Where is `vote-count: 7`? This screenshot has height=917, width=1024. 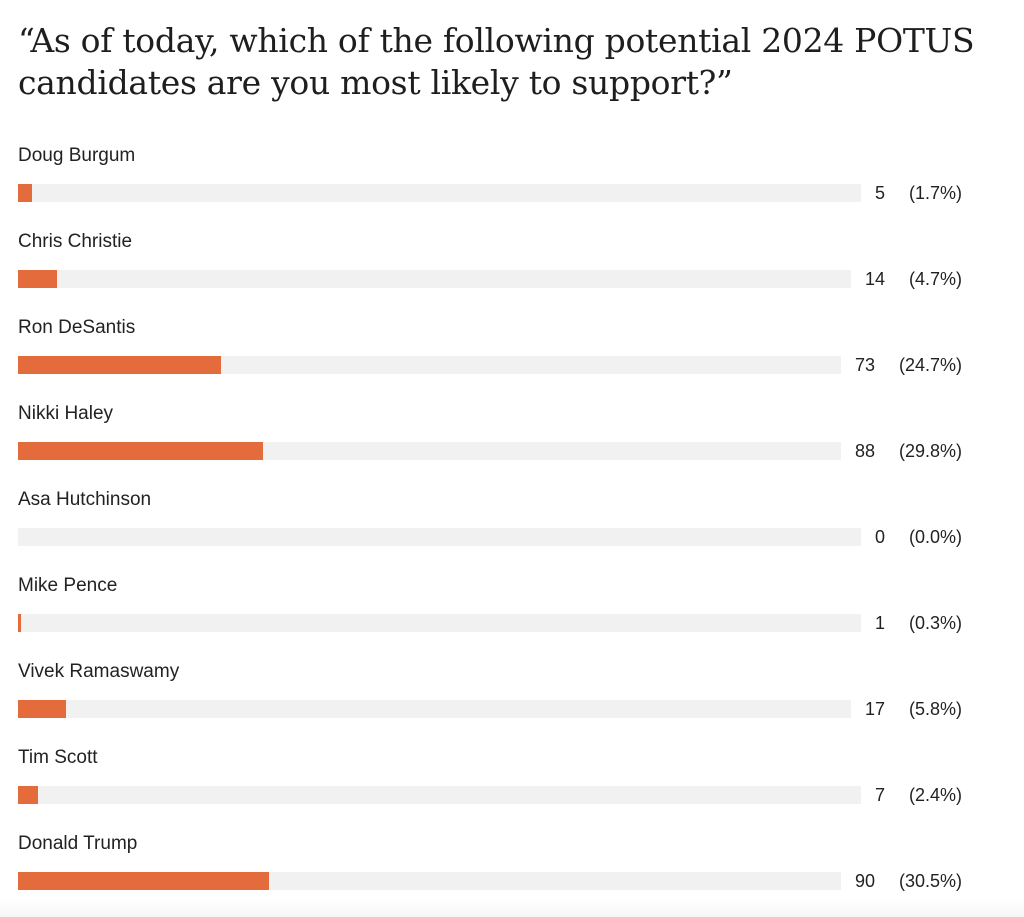 vote-count: 7 is located at coordinates (879, 795).